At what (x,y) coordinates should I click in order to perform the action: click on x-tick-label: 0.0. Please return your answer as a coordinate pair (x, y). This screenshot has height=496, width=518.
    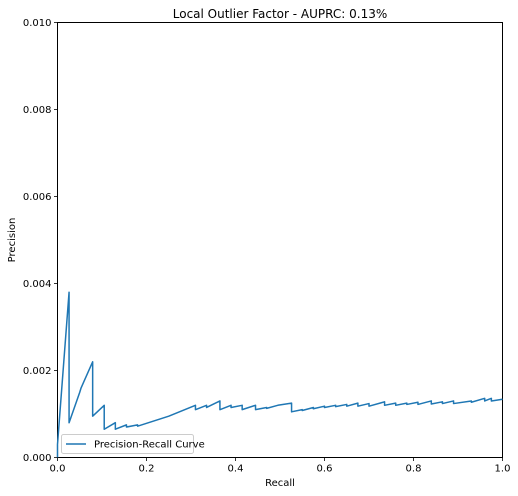
    Looking at the image, I should click on (58, 469).